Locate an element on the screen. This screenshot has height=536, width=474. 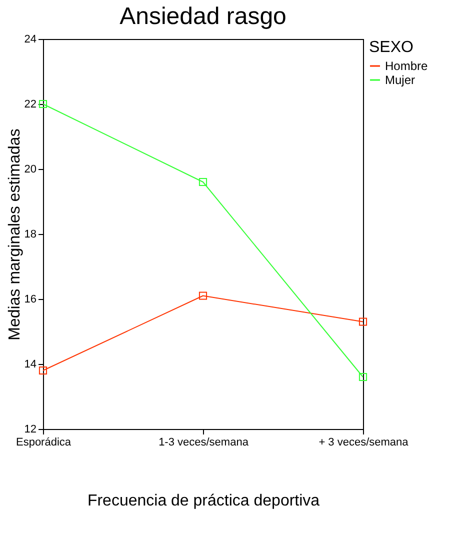
y-tick-label: 12 is located at coordinates (30, 430).